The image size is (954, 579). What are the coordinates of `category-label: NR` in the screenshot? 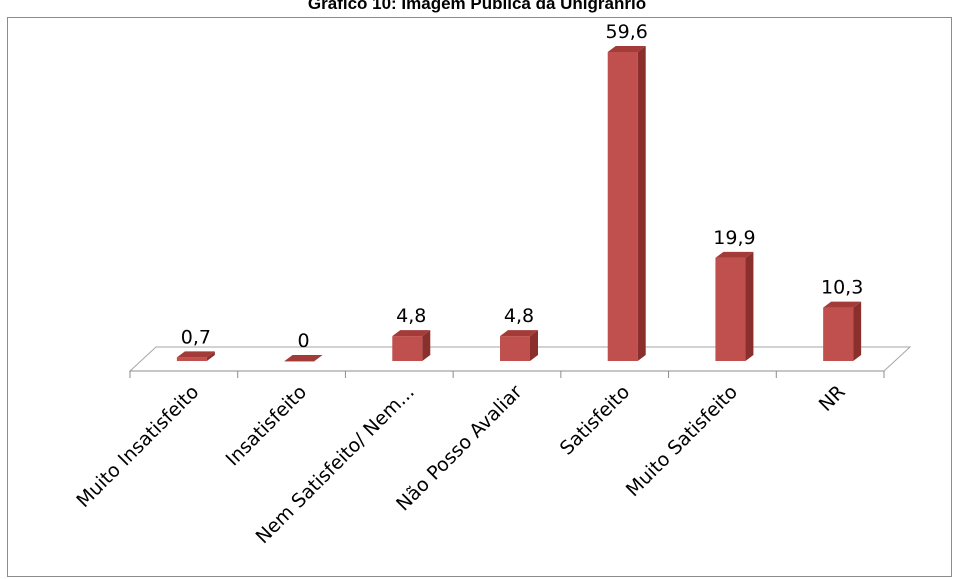 It's located at (832, 398).